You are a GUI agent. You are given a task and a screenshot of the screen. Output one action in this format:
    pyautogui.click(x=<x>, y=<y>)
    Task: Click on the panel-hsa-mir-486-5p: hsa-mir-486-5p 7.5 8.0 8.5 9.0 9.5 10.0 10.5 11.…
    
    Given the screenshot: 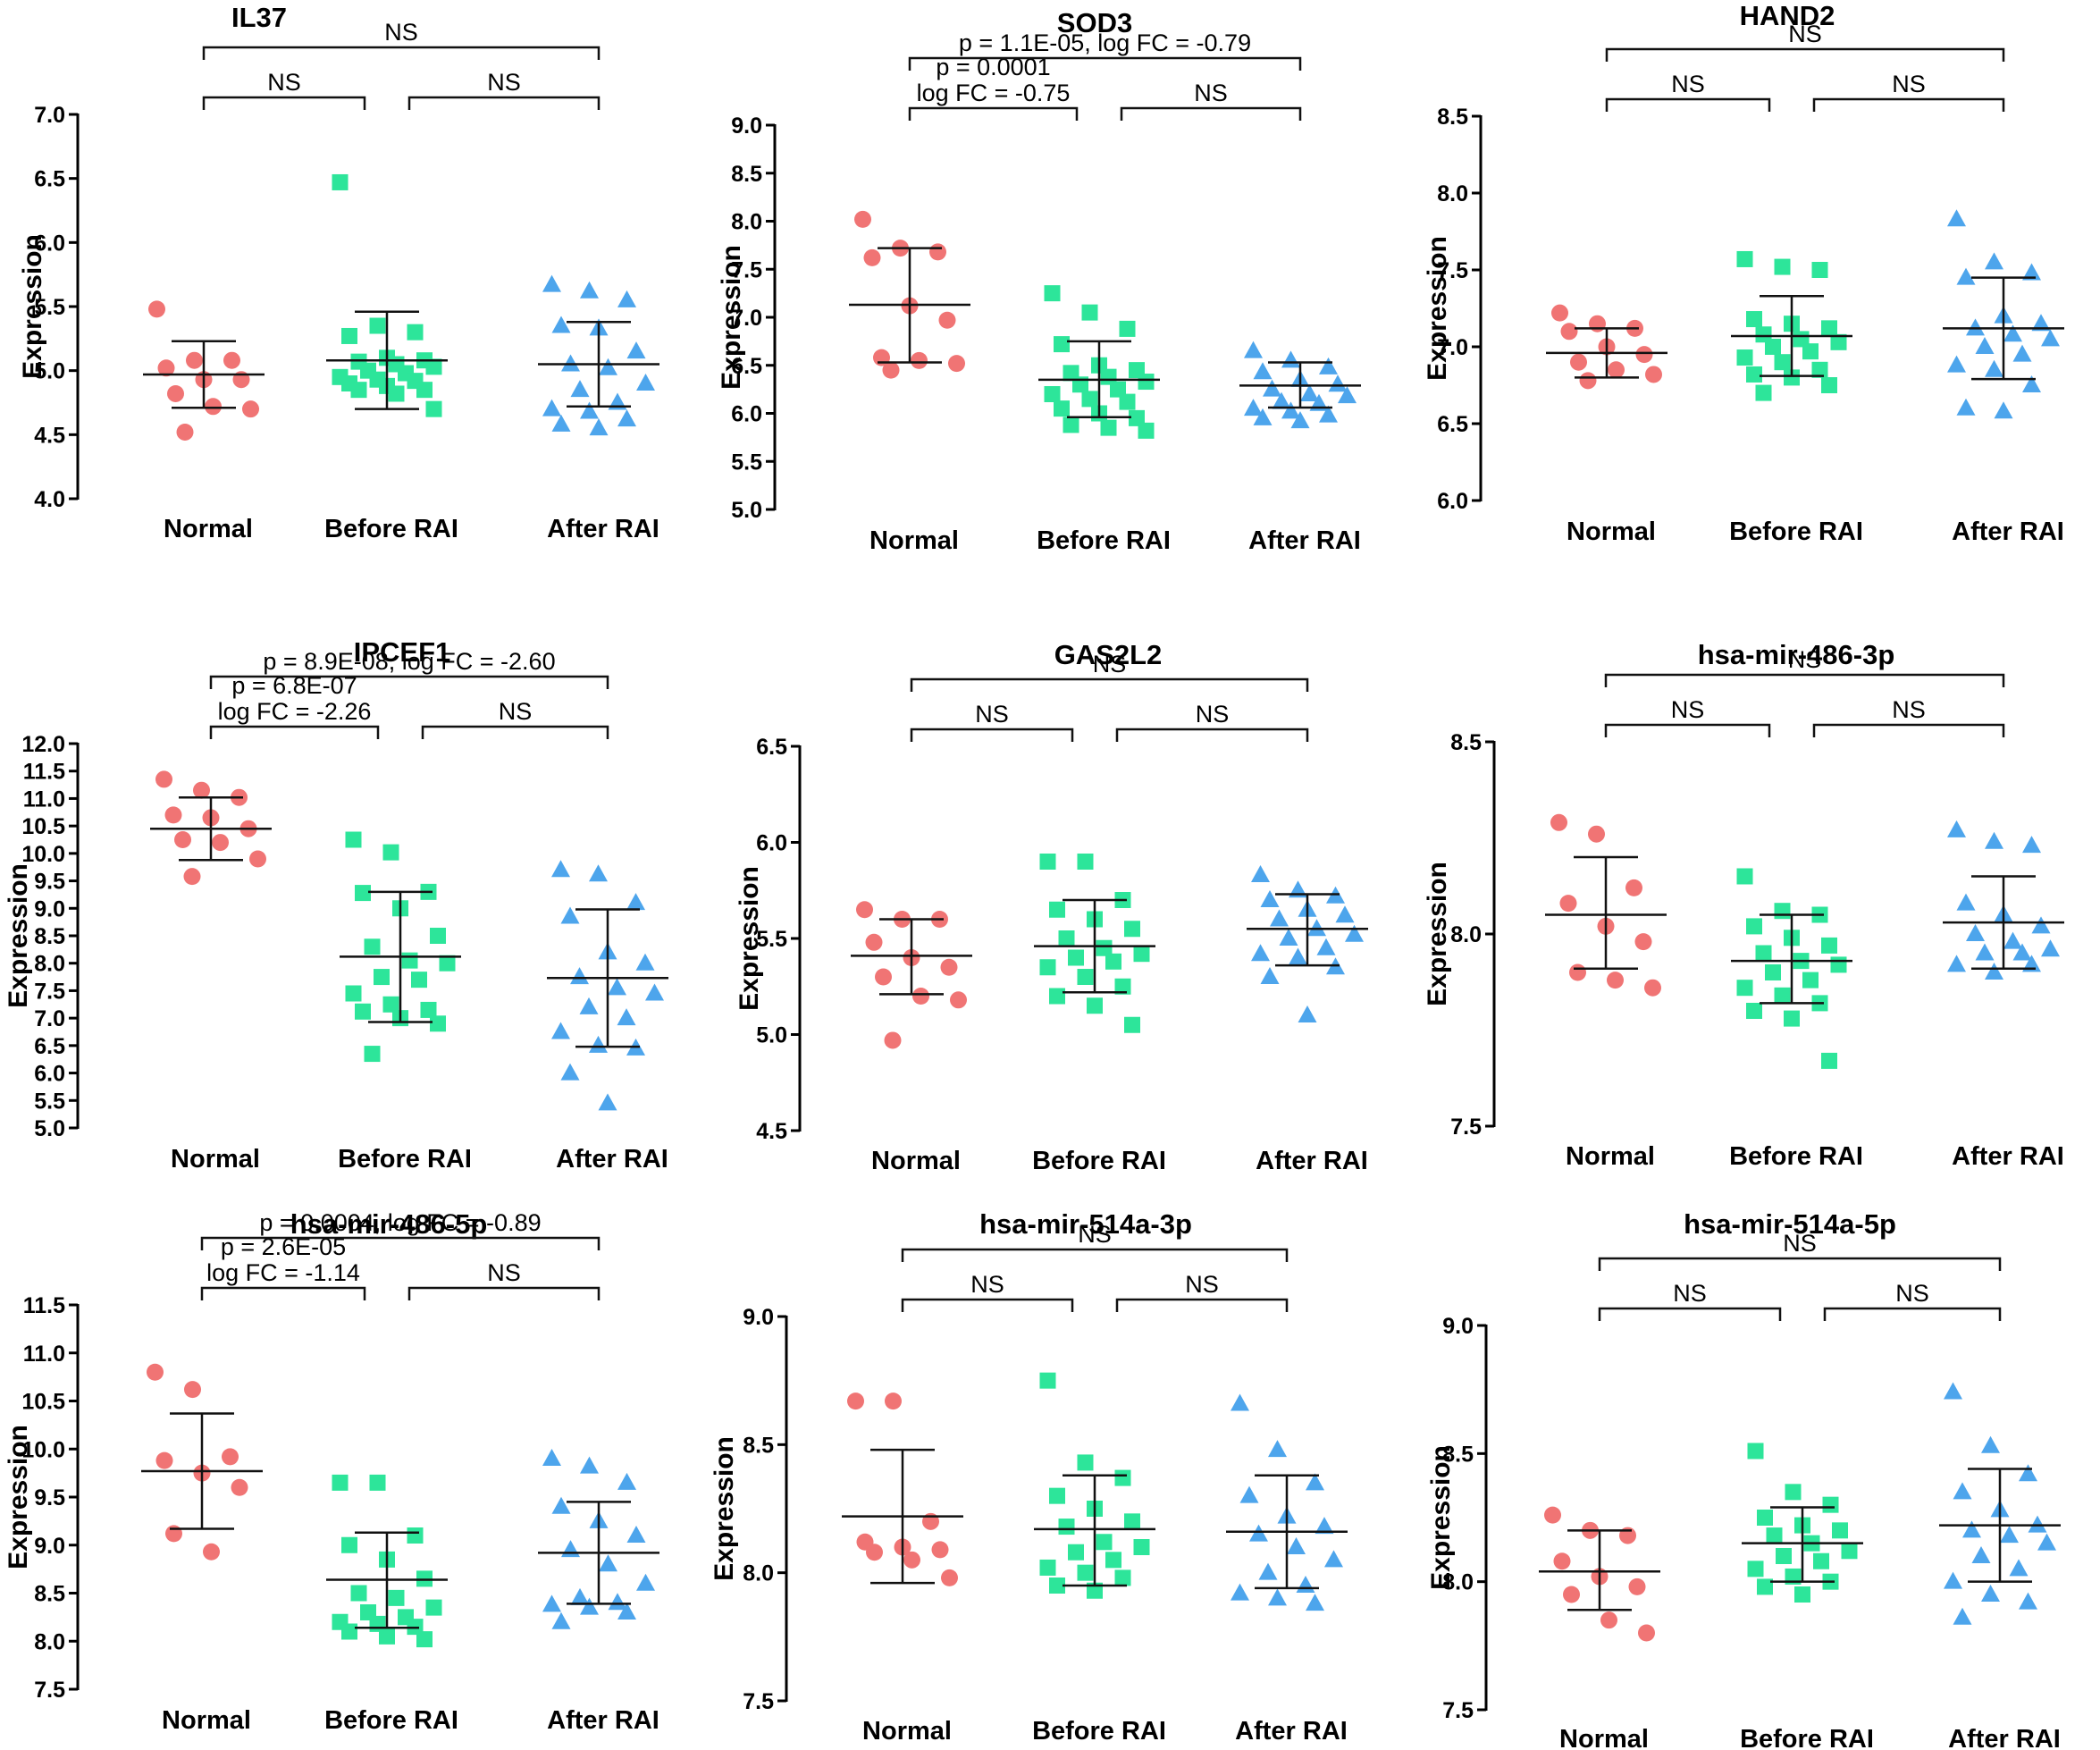 What is the action you would take?
    pyautogui.click(x=331, y=1471)
    